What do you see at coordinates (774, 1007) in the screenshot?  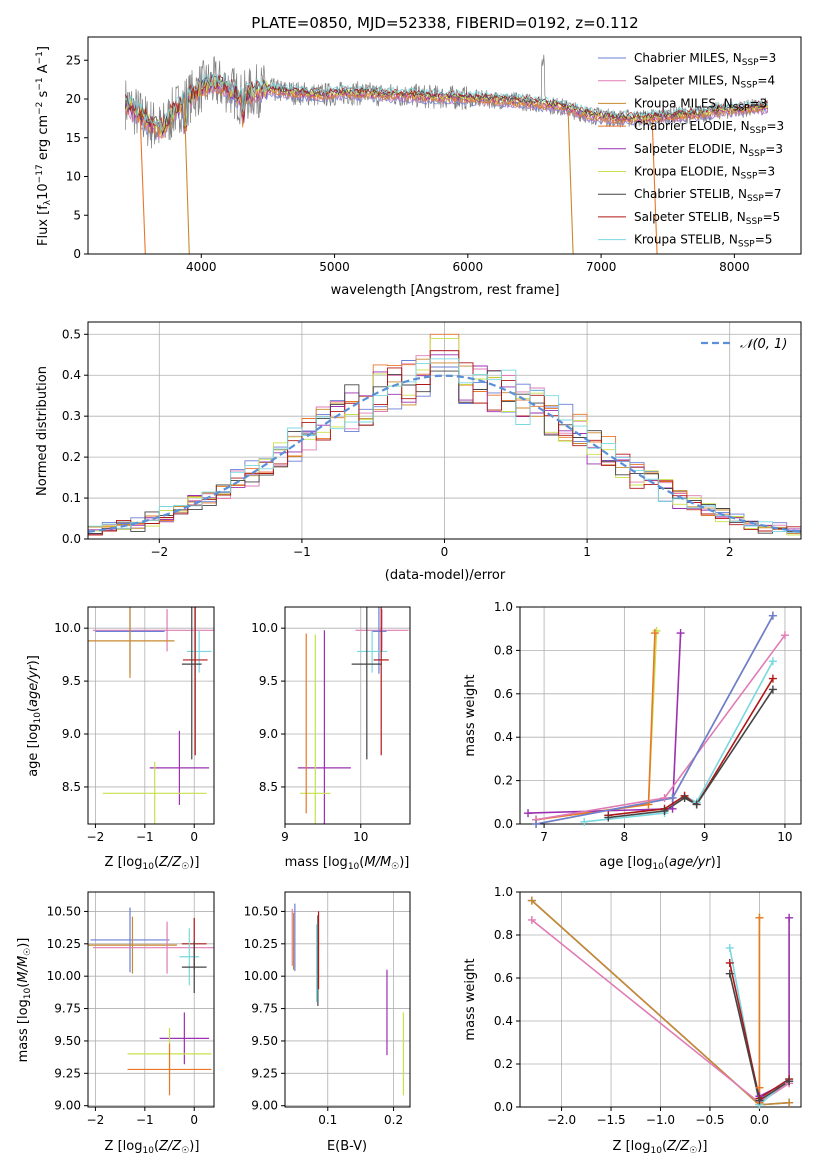 I see `weight-line-salpeter-elodie` at bounding box center [774, 1007].